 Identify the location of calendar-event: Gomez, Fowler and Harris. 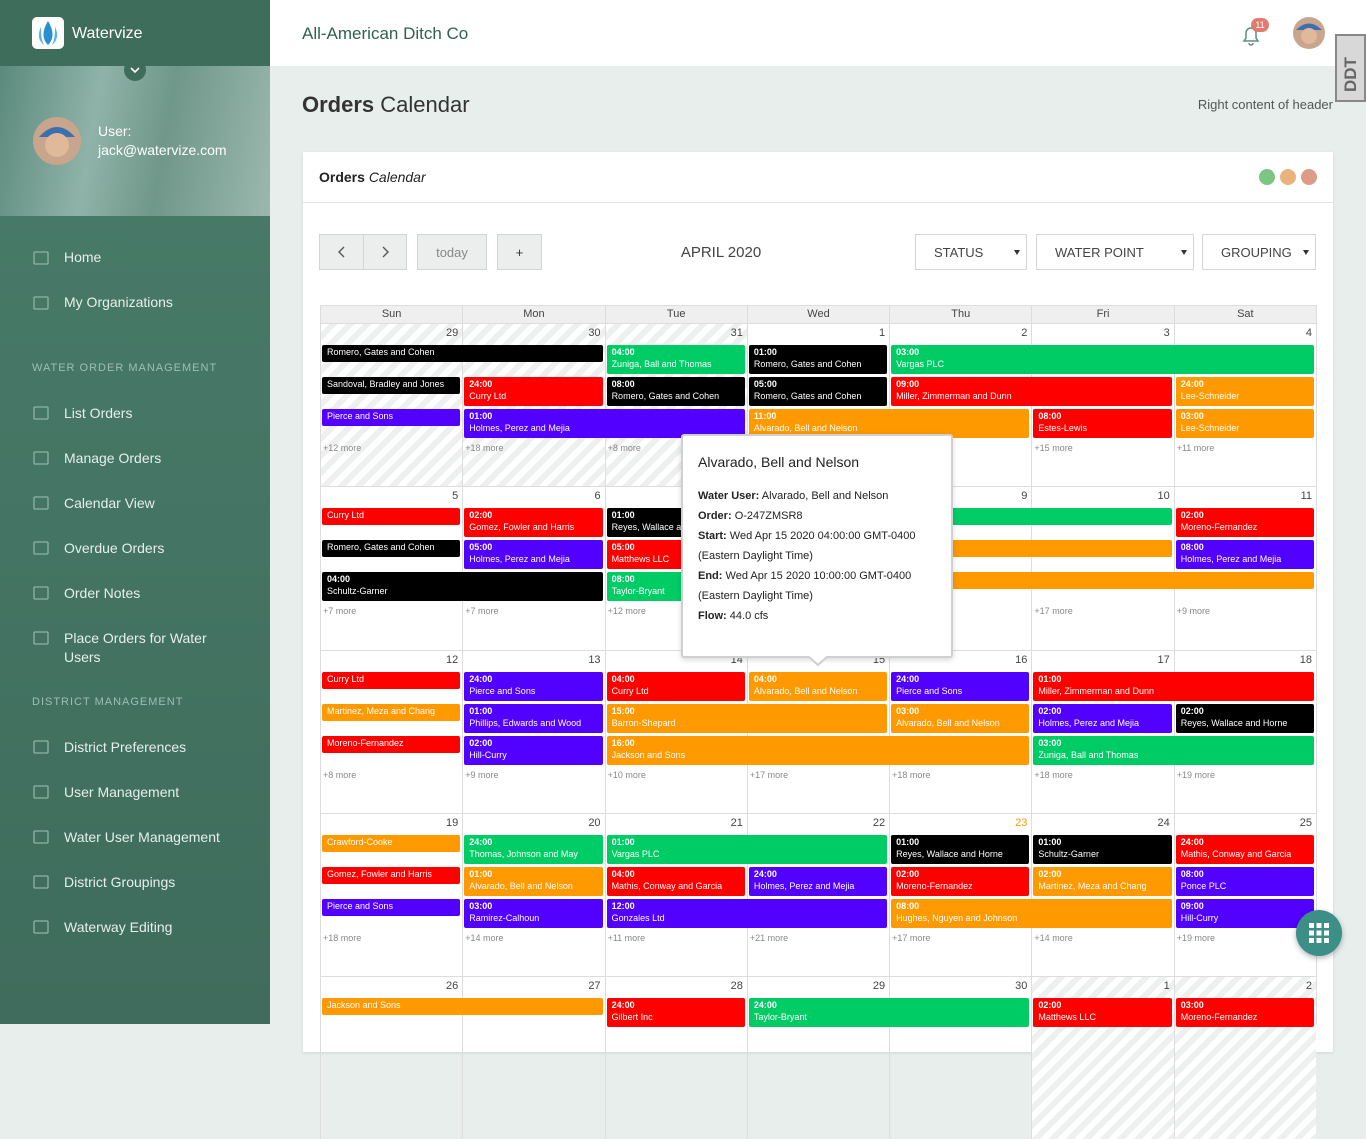
(391, 875).